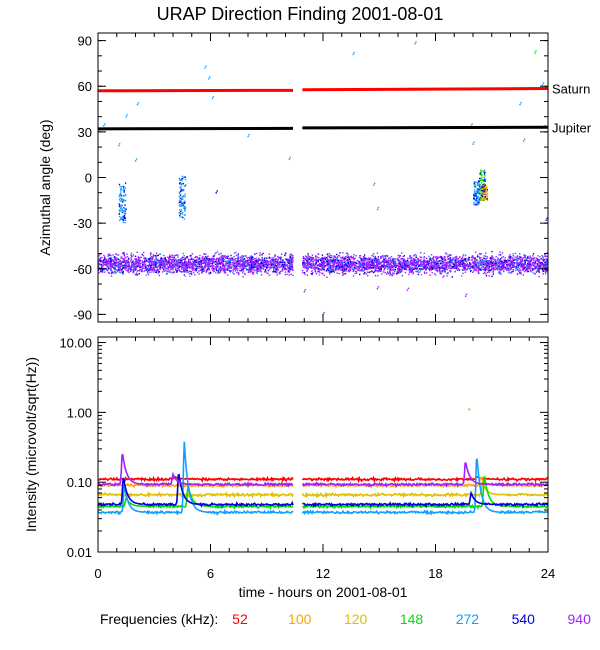 The image size is (600, 650). Describe the element at coordinates (323, 592) in the screenshot. I see `time-axis-label: time - hours on 2001-08-01` at that location.